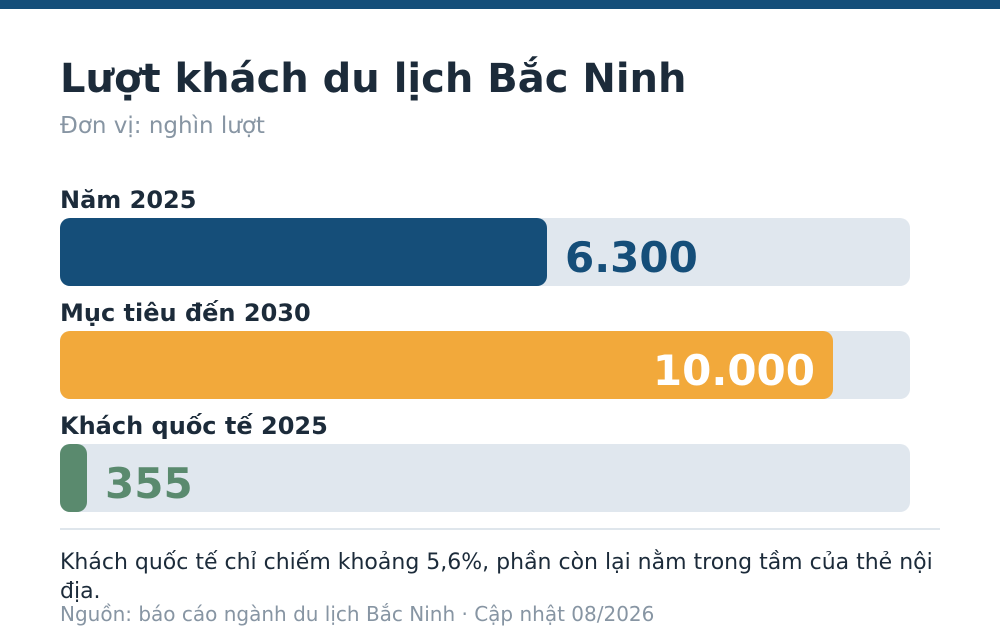 The image size is (1000, 640). What do you see at coordinates (485, 478) in the screenshot?
I see `bar-track-international-2025: 355` at bounding box center [485, 478].